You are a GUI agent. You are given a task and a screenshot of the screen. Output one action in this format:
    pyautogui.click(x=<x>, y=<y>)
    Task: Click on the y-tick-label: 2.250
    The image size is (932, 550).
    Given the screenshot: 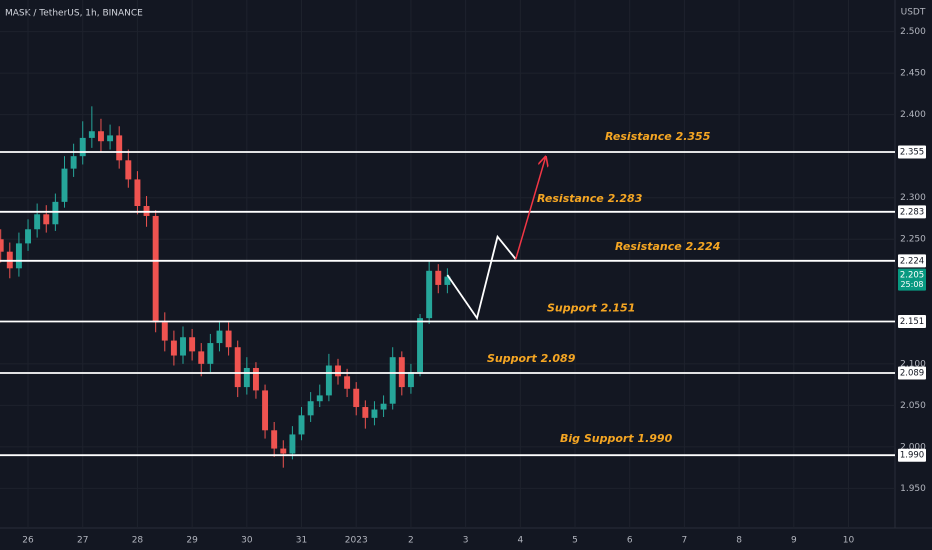 What is the action you would take?
    pyautogui.click(x=913, y=240)
    